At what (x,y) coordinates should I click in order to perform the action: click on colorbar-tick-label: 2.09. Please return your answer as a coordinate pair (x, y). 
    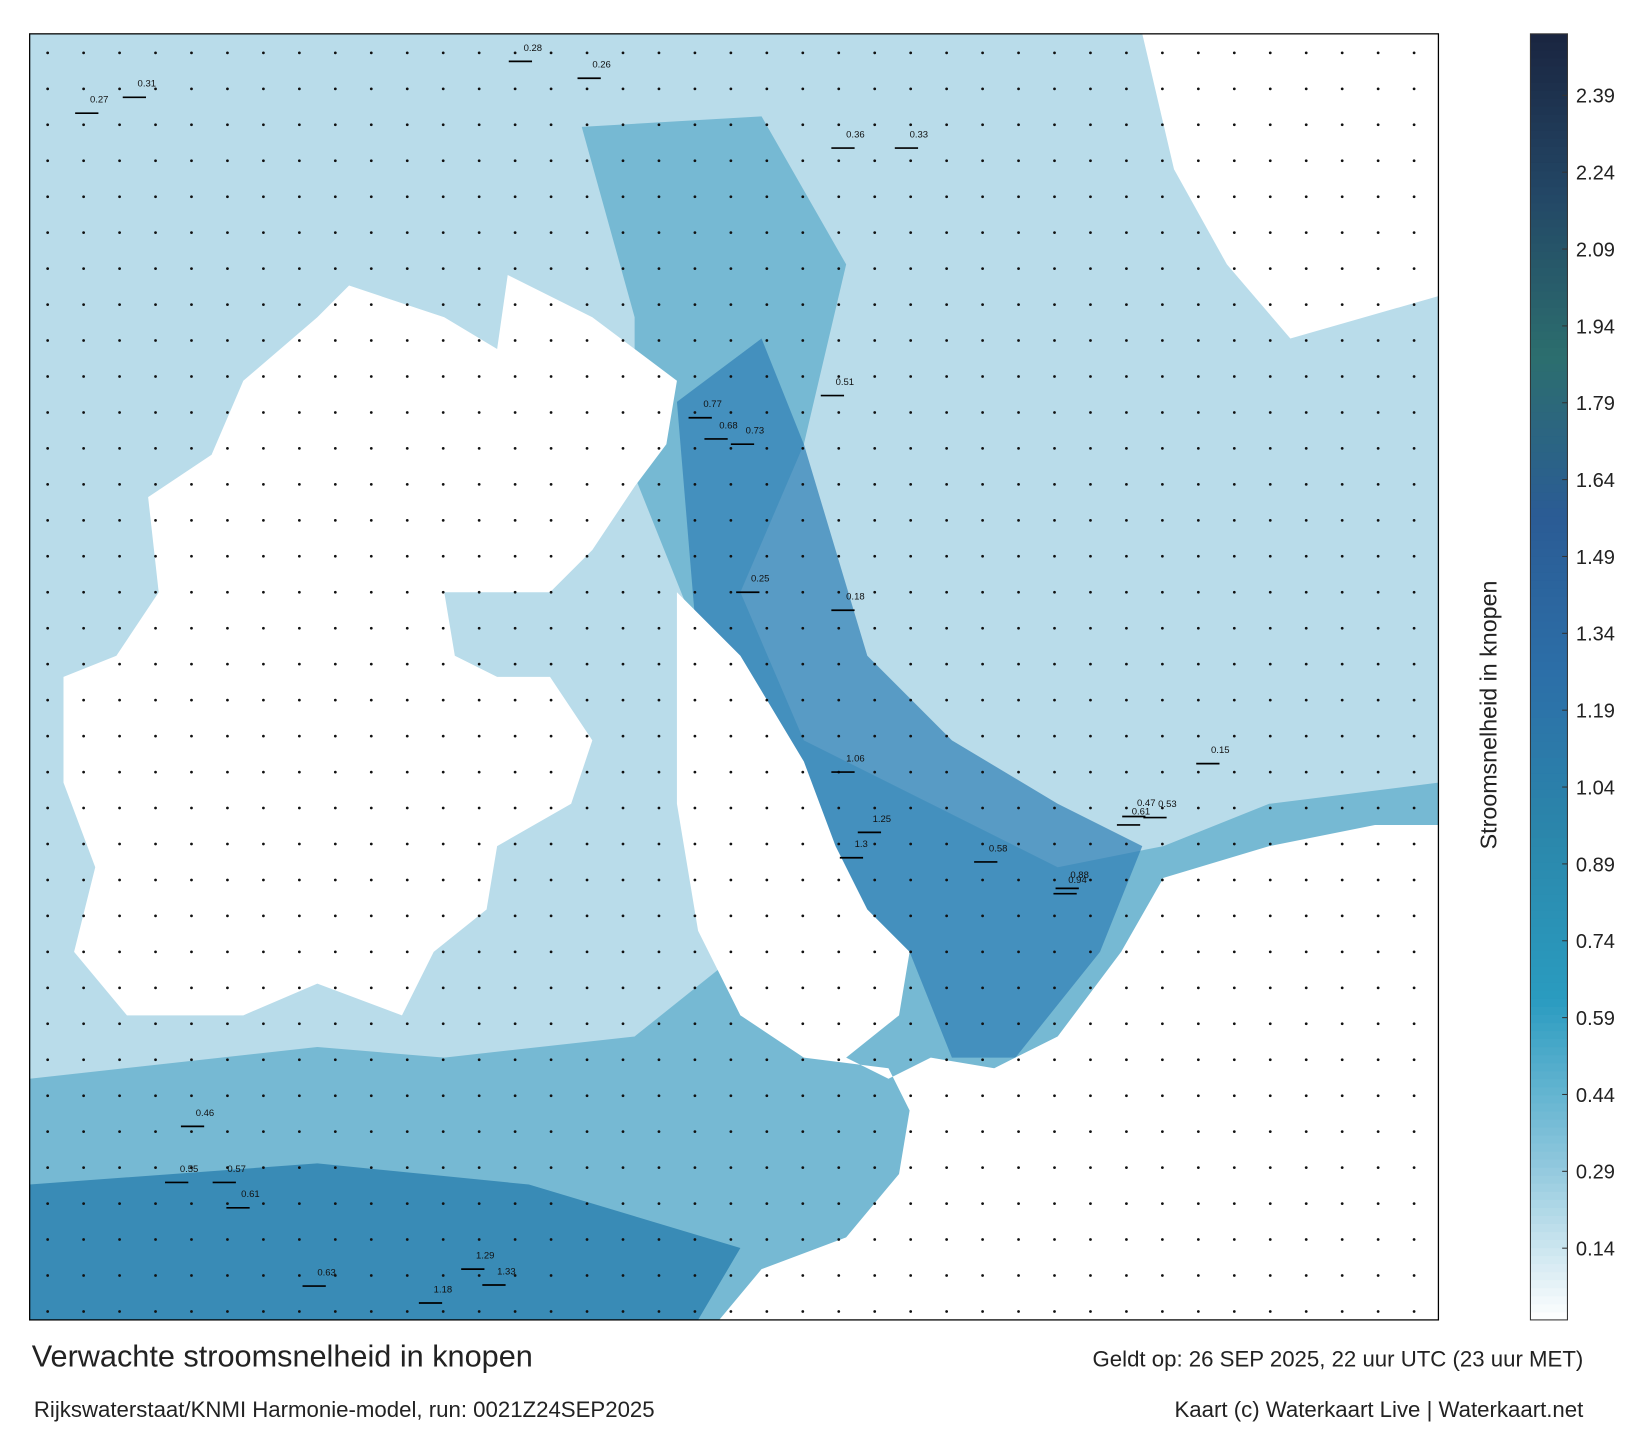
    Looking at the image, I should click on (1595, 250).